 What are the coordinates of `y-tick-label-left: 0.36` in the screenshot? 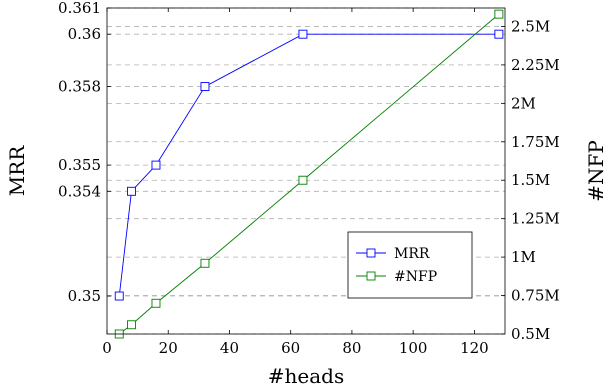 It's located at (84, 34).